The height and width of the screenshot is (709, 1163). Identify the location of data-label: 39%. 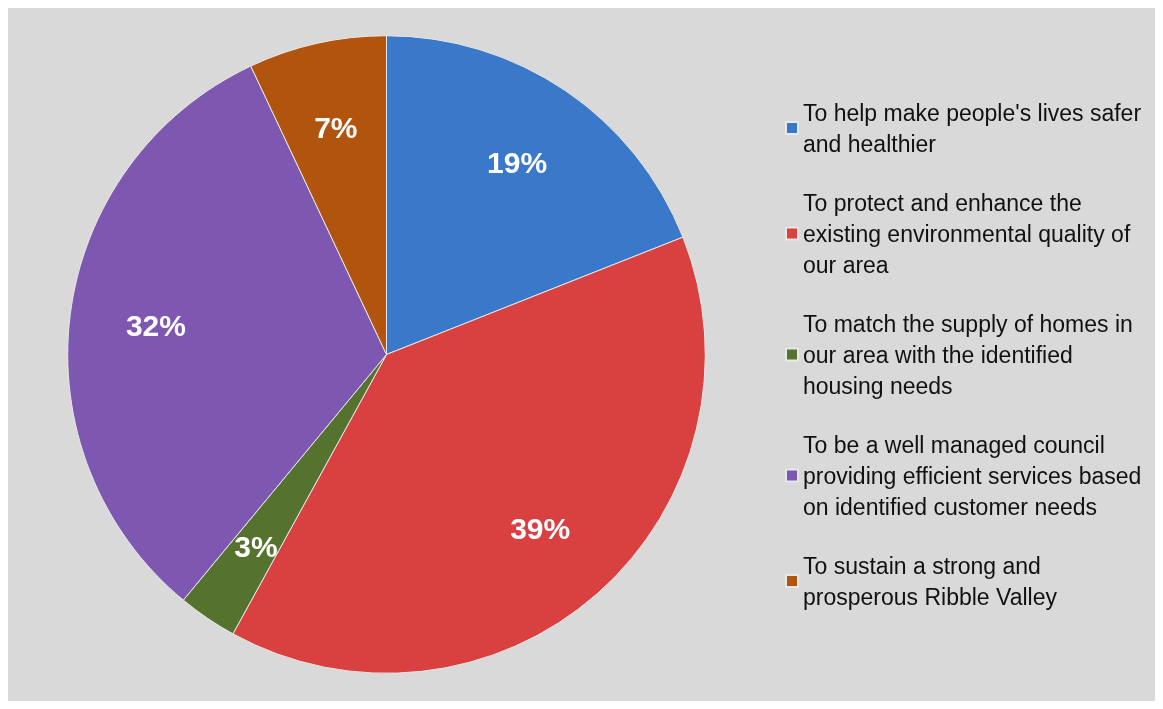
(540, 529).